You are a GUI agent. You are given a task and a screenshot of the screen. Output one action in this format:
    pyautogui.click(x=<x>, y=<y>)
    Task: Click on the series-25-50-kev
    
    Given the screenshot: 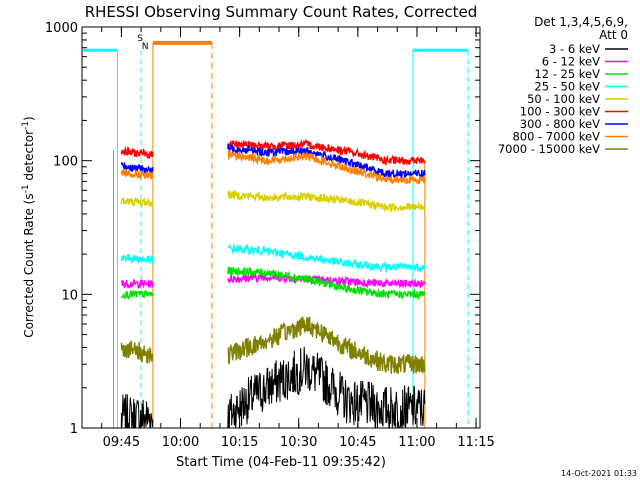 What is the action you would take?
    pyautogui.click(x=273, y=258)
    